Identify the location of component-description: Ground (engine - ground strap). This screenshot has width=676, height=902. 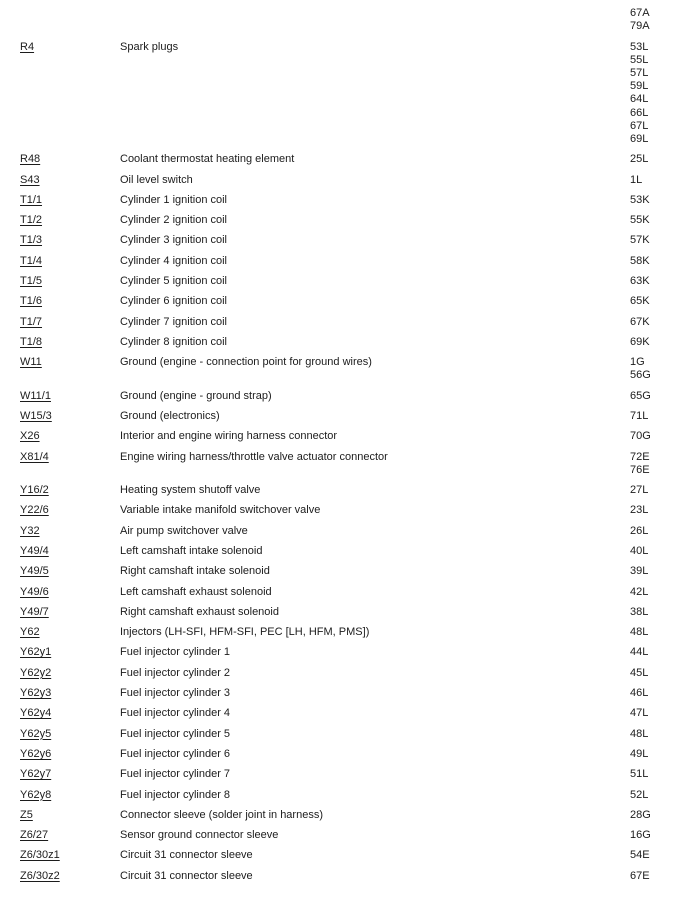
(196, 395).